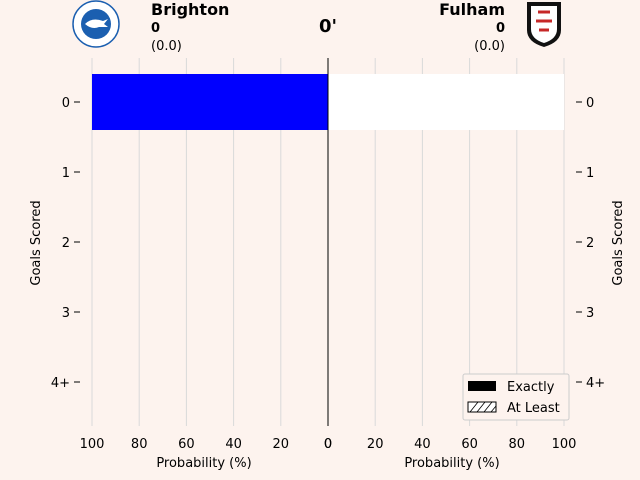 The width and height of the screenshot is (640, 480). Describe the element at coordinates (96, 24) in the screenshot. I see `brighton-crest-icon` at that location.